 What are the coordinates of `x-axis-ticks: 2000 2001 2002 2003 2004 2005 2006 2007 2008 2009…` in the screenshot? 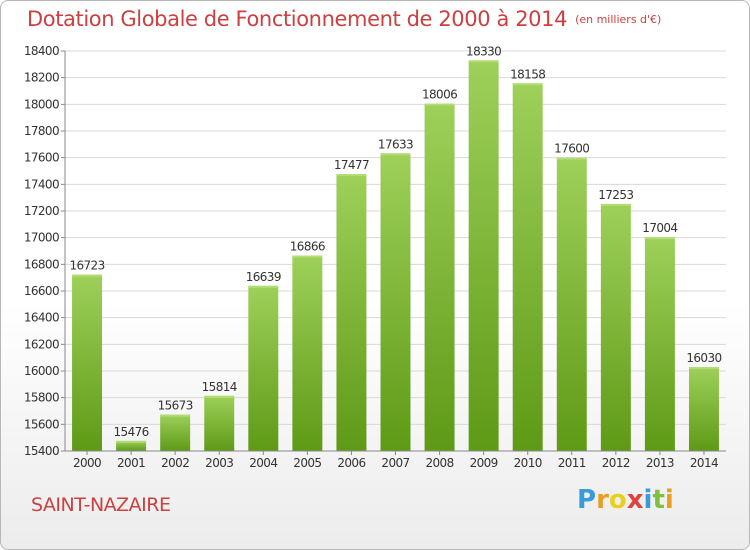 It's located at (396, 460).